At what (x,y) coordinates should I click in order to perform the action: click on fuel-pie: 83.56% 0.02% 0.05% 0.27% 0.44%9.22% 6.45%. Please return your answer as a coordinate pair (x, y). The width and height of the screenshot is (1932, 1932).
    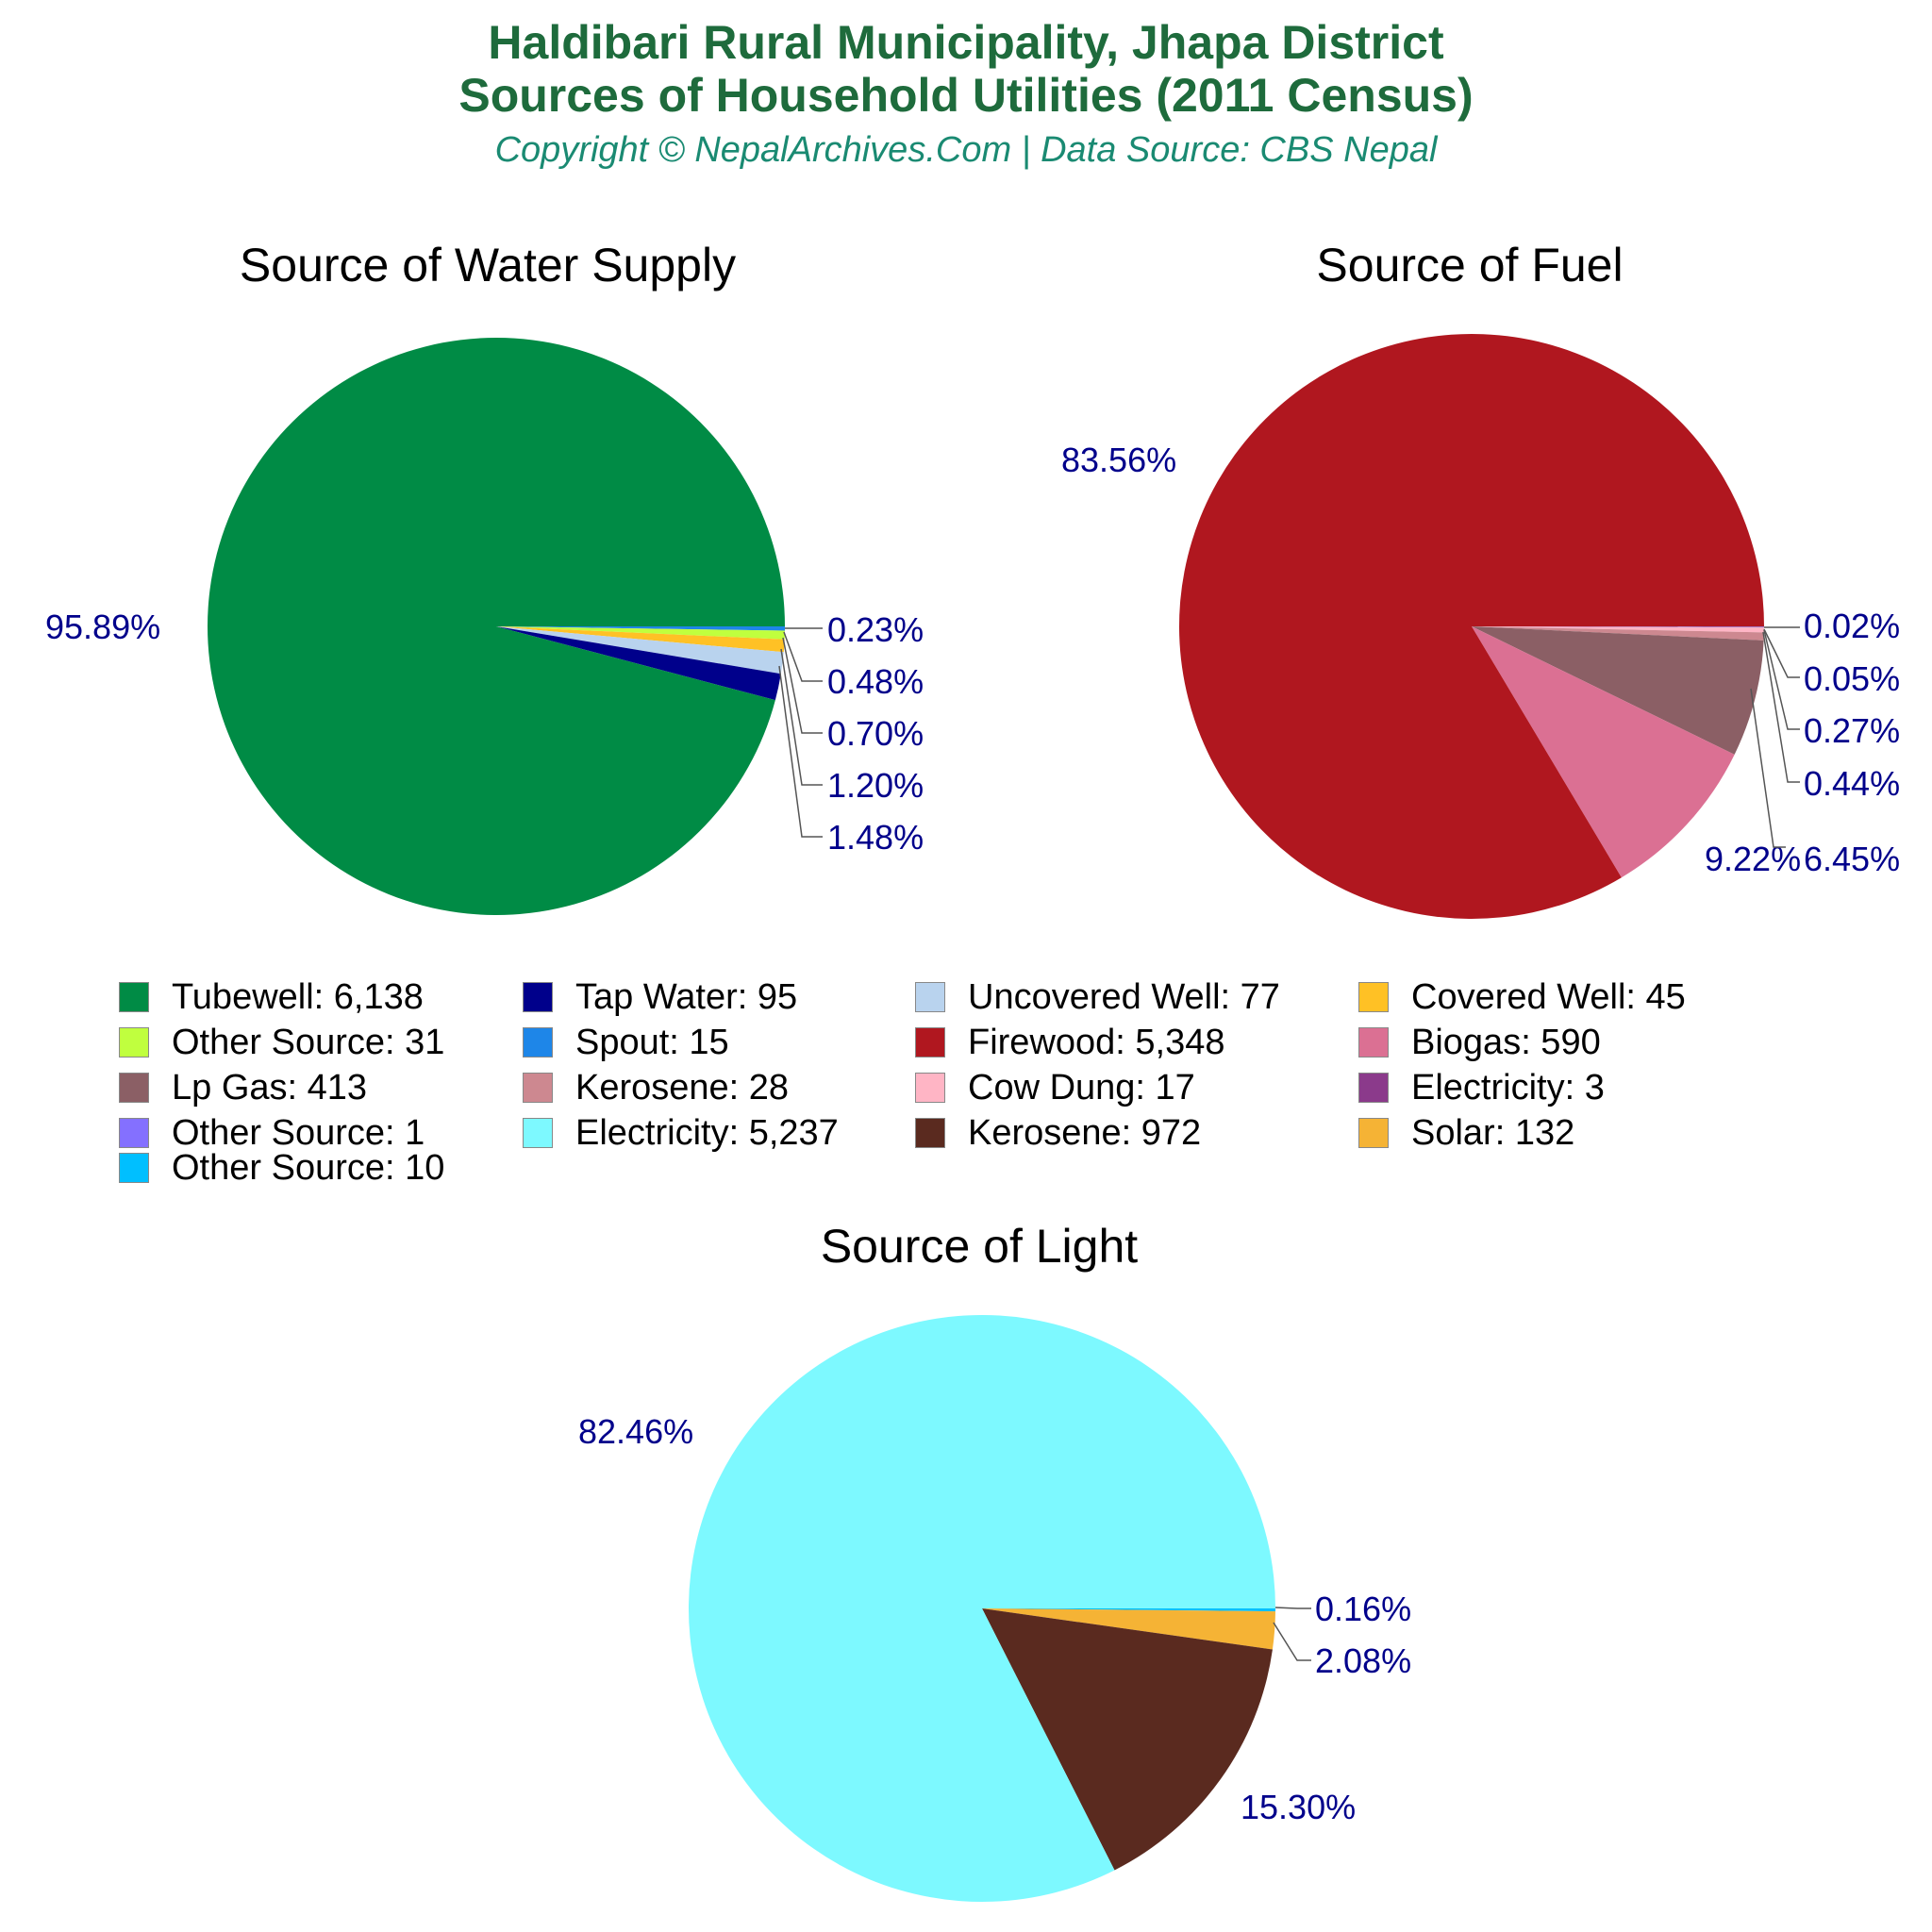
    Looking at the image, I should click on (1481, 626).